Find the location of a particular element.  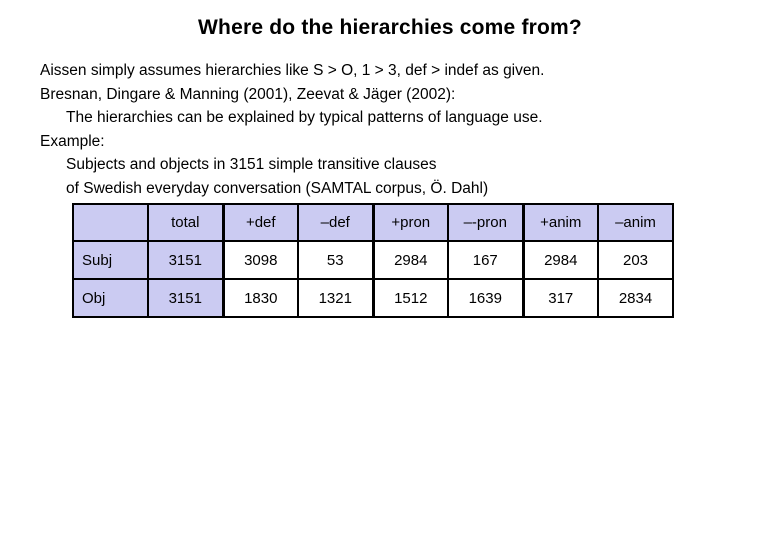

data-cell: 317 is located at coordinates (560, 298).